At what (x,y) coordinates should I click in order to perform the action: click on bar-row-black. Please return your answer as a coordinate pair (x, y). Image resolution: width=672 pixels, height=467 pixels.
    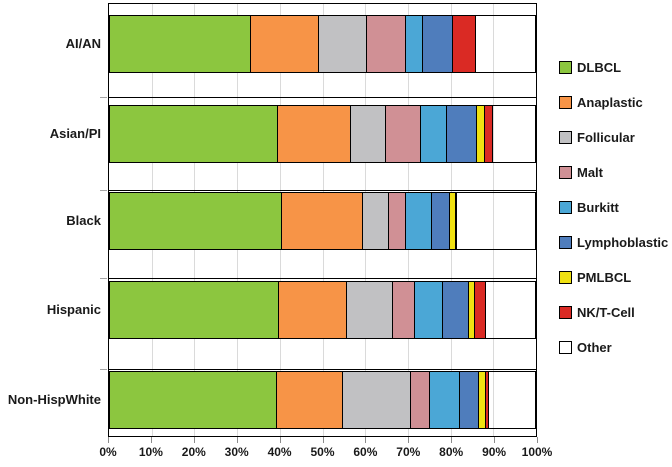
    Looking at the image, I should click on (322, 221).